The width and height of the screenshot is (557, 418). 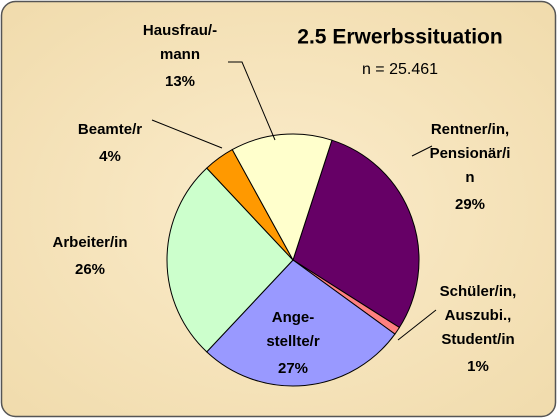 What do you see at coordinates (89, 242) in the screenshot?
I see `slice-label: Arbeiter/in` at bounding box center [89, 242].